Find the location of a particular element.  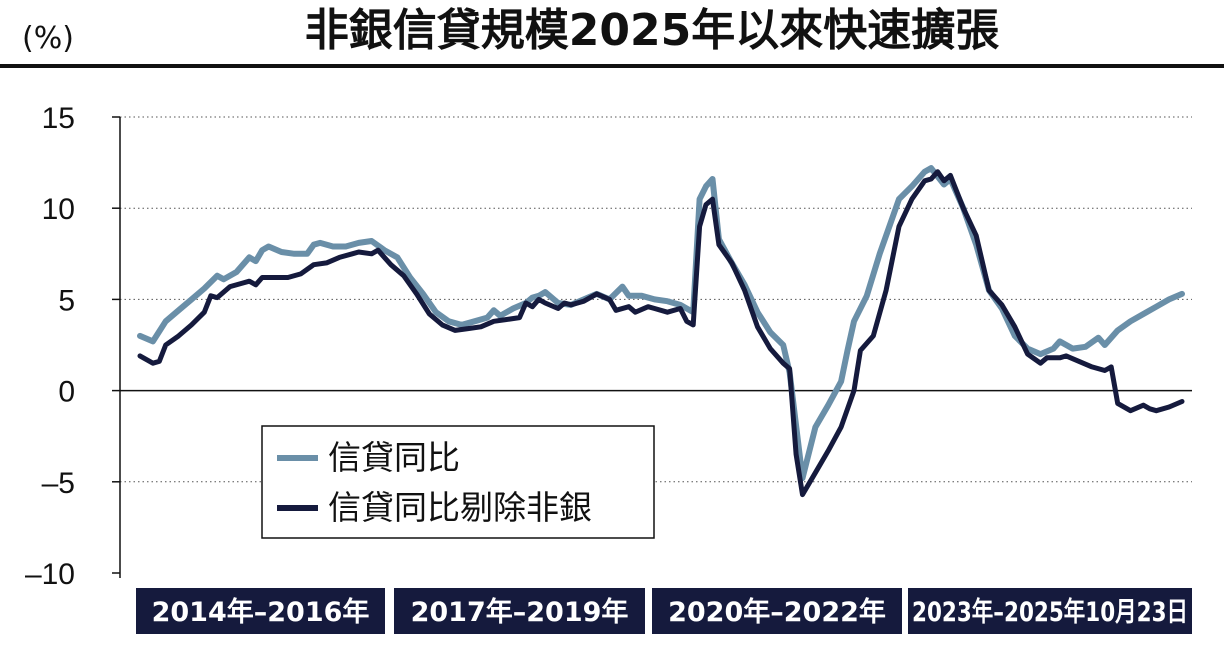

period-label: 2020年–2022年 is located at coordinates (777, 612).